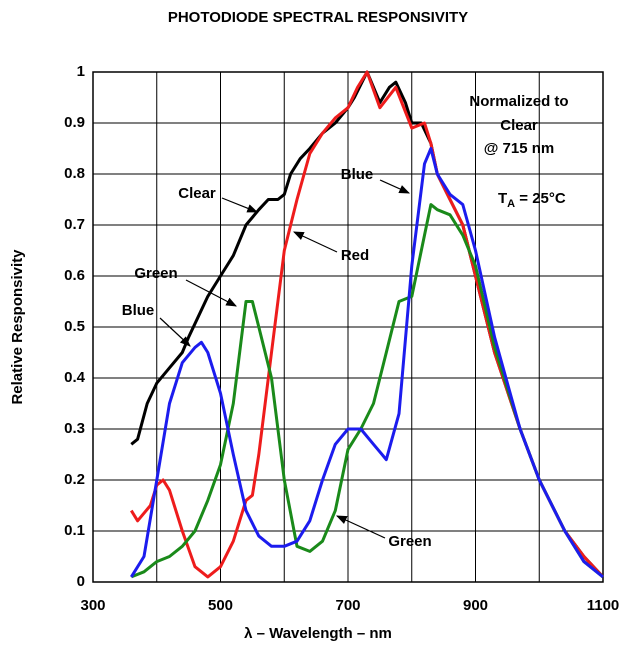  Describe the element at coordinates (511, 204) in the screenshot. I see `temperature-subscript: A` at that location.